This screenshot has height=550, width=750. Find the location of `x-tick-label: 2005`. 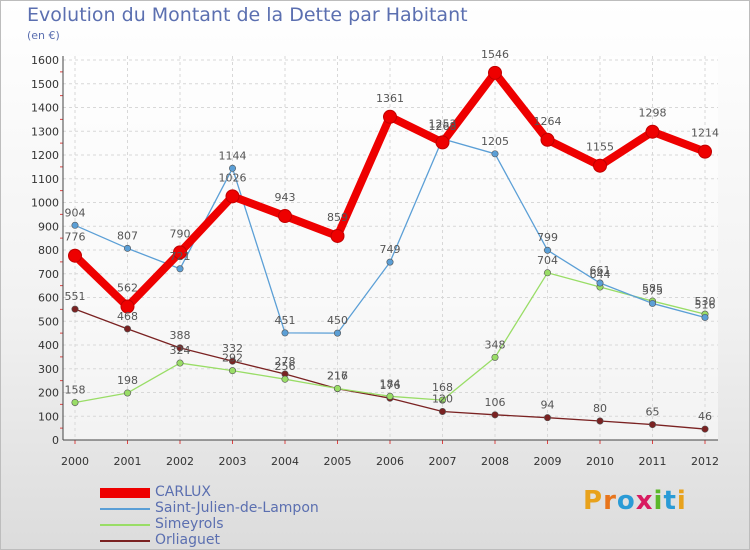

x-tick-label: 2005 is located at coordinates (338, 461).